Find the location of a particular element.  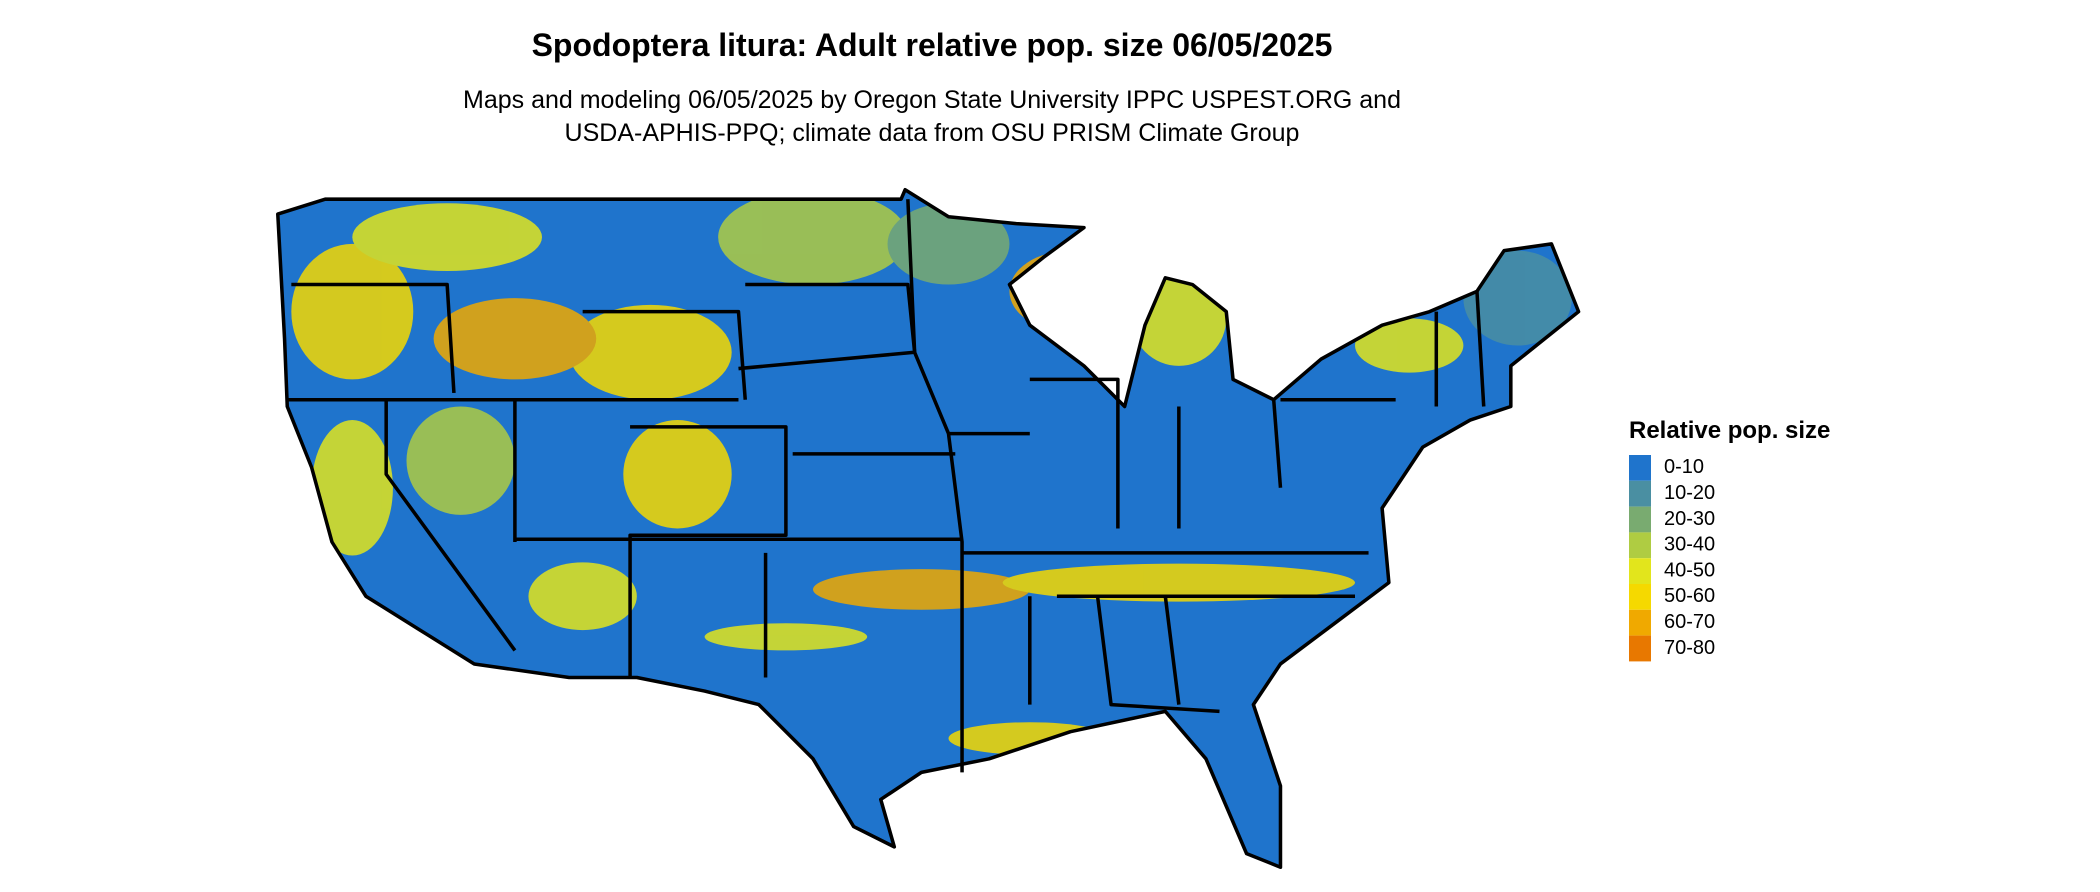

legend-label: 40-50 is located at coordinates (1689, 570).